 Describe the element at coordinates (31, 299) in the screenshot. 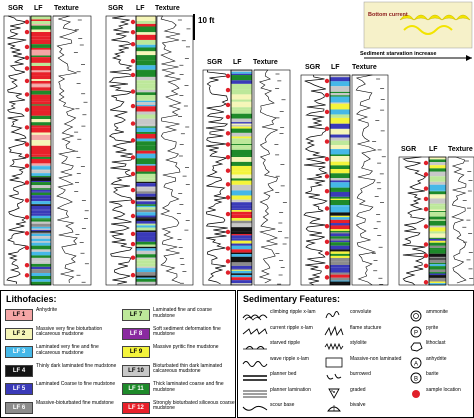

I see `lithofacies-title: Lithofacies:` at that location.